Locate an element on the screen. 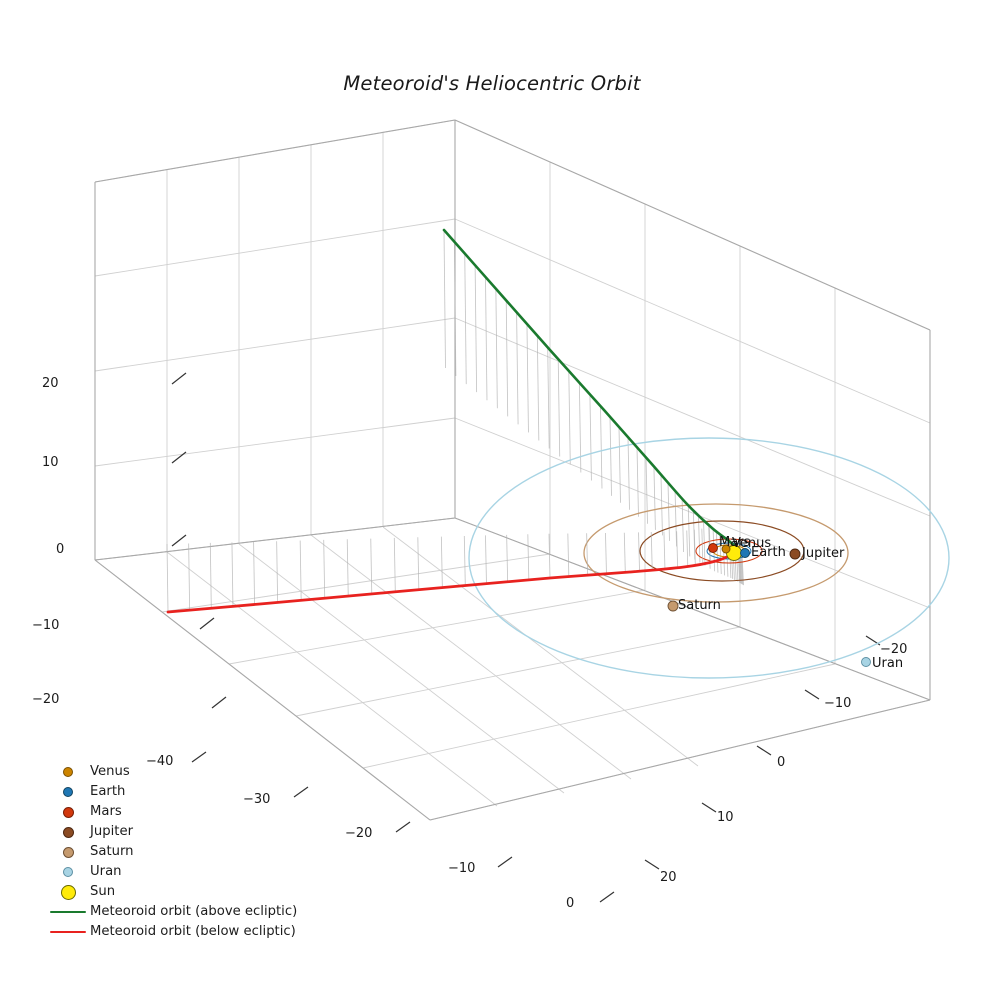 The width and height of the screenshot is (984, 984). z-axis-tick-label: 0 is located at coordinates (60, 549).